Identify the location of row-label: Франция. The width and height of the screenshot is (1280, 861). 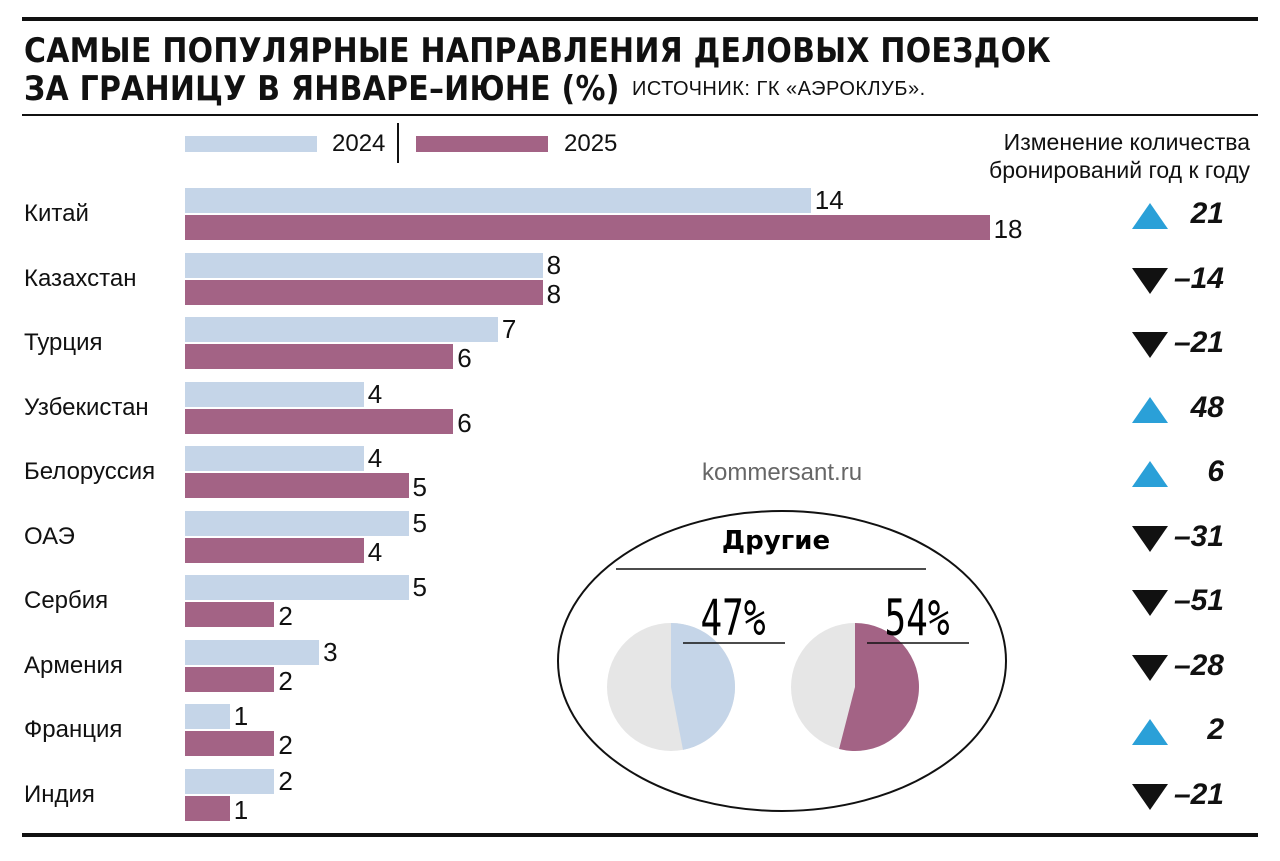
(73, 729).